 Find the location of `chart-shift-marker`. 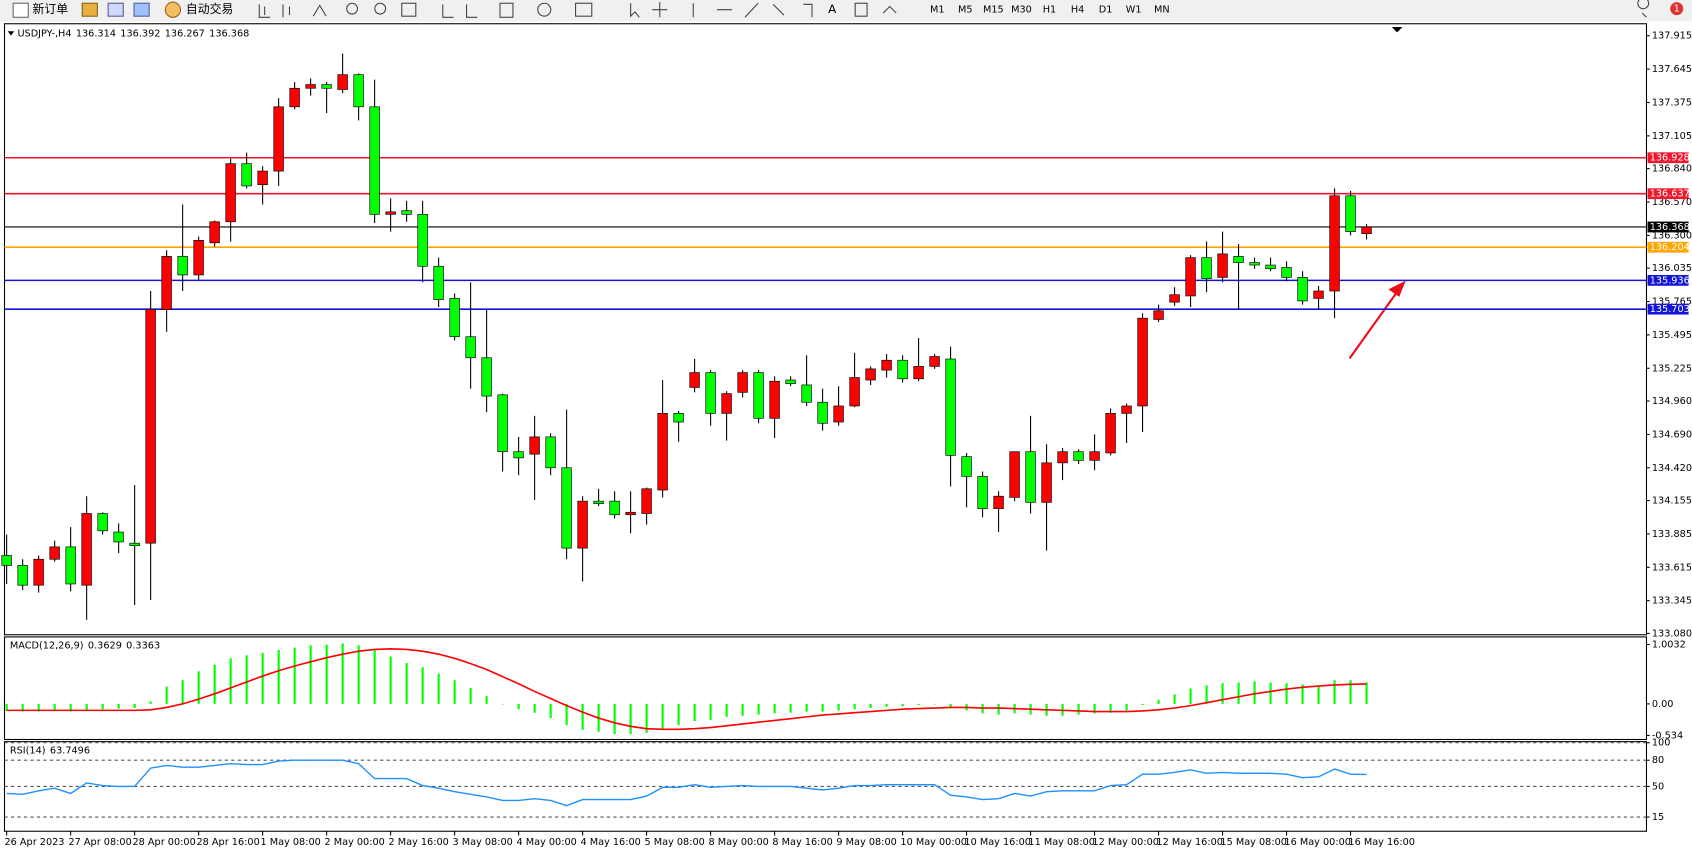

chart-shift-marker is located at coordinates (1397, 29).